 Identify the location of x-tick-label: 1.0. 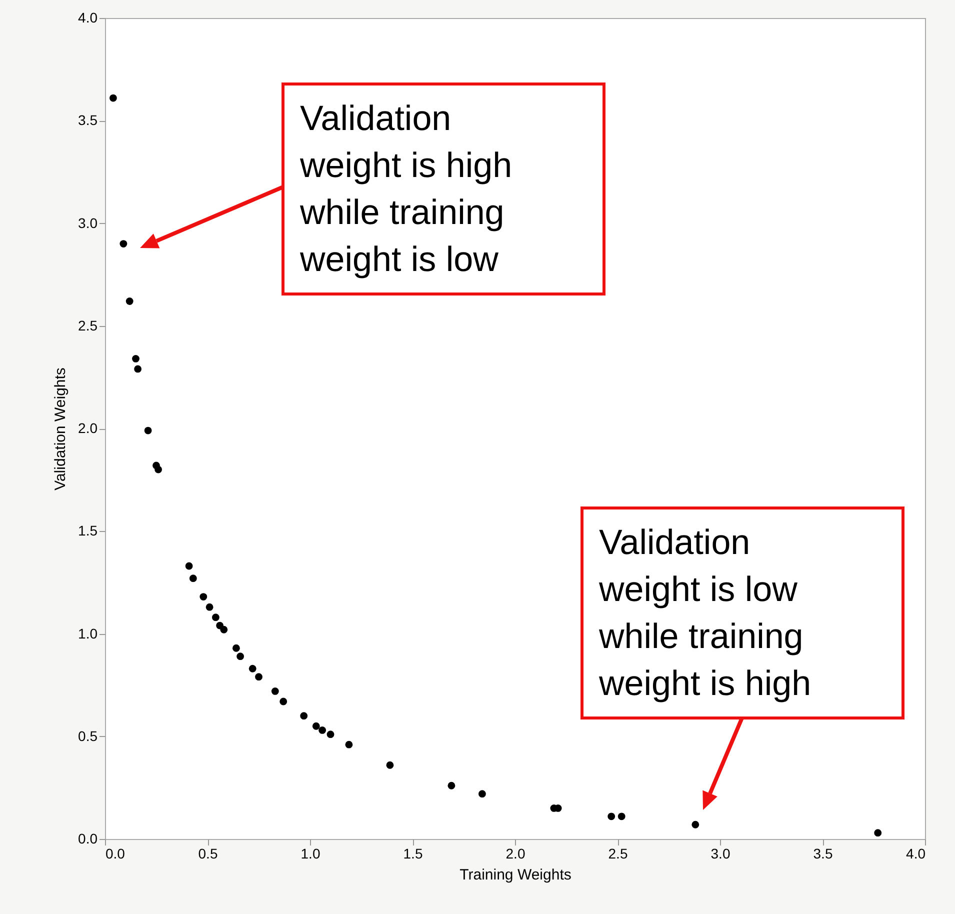
(310, 854).